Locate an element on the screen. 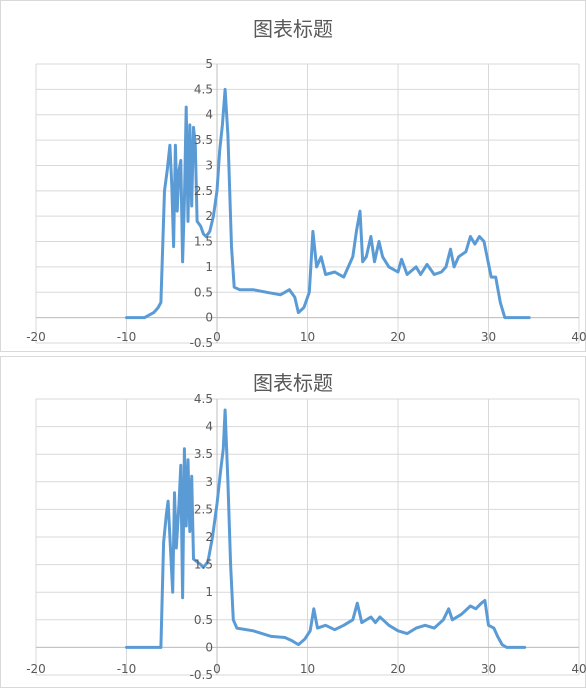  y-tick-label: 5 is located at coordinates (209, 64).